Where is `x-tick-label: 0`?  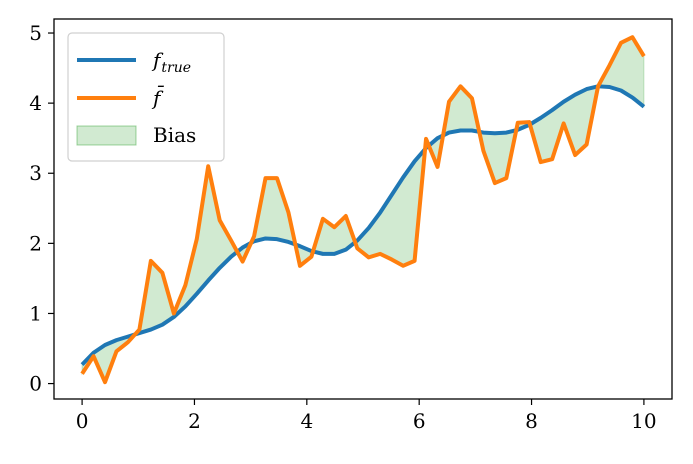 x-tick-label: 0 is located at coordinates (82, 421).